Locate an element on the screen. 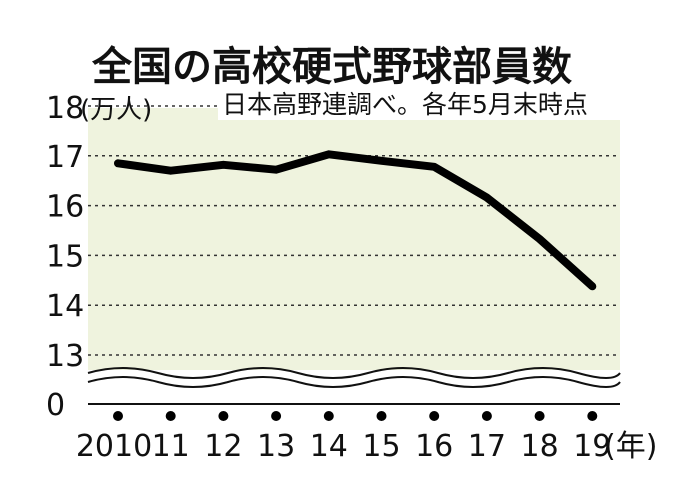 This screenshot has width=700, height=498. source-note-background is located at coordinates (419, 103).